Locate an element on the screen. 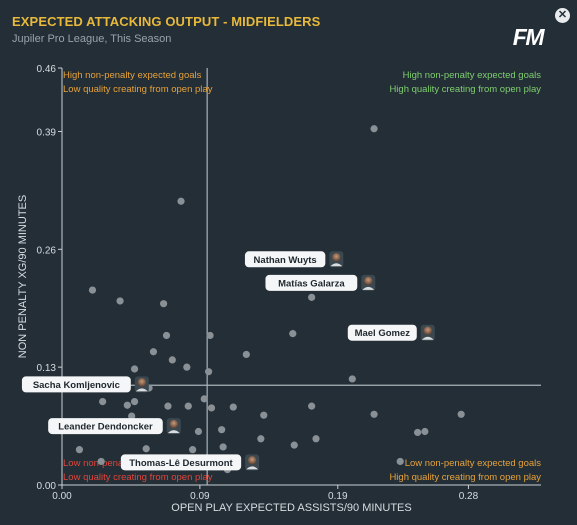  chart-subtitle: Jupiler Pro League, This Season is located at coordinates (92, 39).